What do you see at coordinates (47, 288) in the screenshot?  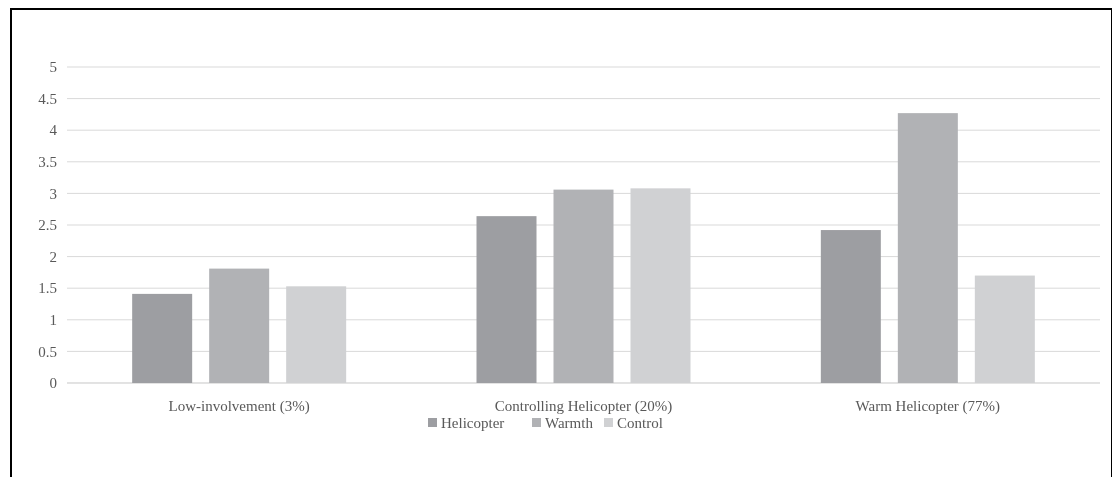 I see `y-tick-label: 1.5` at bounding box center [47, 288].